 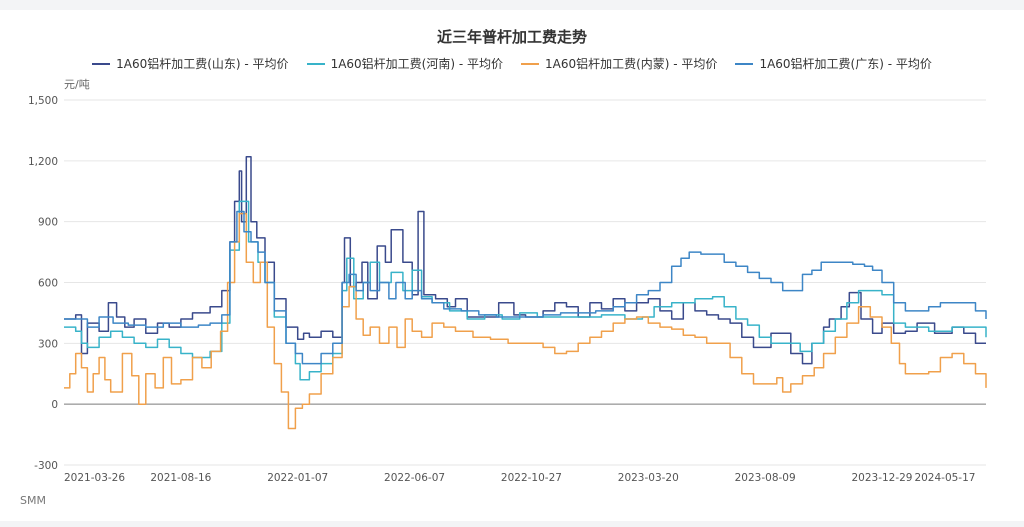 What do you see at coordinates (648, 478) in the screenshot?
I see `x-tick-label: 2023-03-20` at bounding box center [648, 478].